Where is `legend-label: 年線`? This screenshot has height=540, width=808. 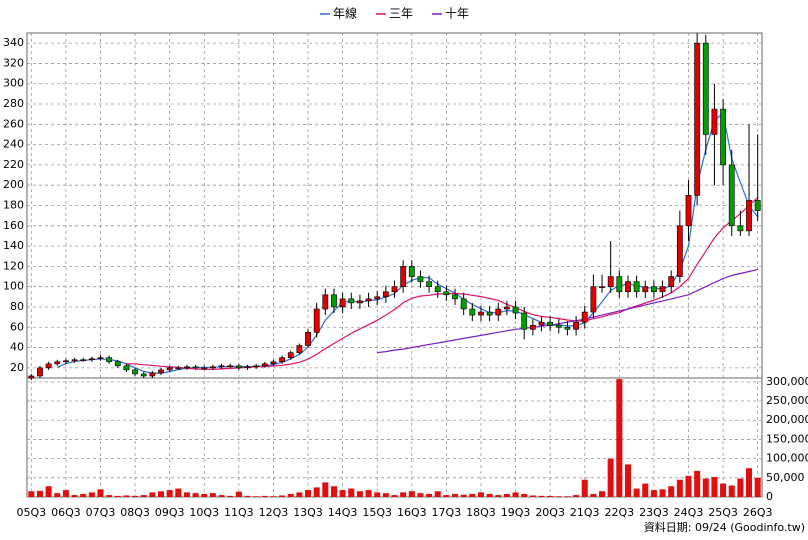
legend-label: 年線 is located at coordinates (345, 13).